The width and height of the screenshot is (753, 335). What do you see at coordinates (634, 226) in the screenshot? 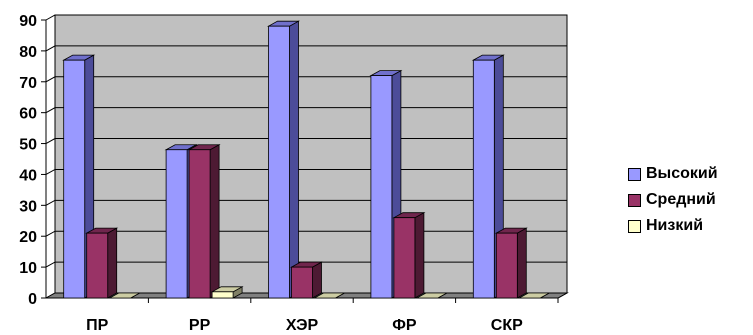
I see `legend-swatch-low` at bounding box center [634, 226].